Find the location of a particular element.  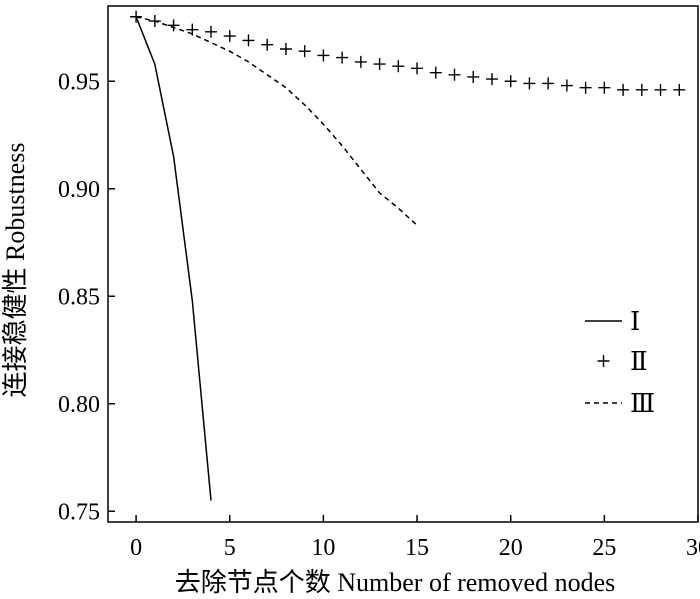

y-tick-label: 0.90 is located at coordinates (79, 190).